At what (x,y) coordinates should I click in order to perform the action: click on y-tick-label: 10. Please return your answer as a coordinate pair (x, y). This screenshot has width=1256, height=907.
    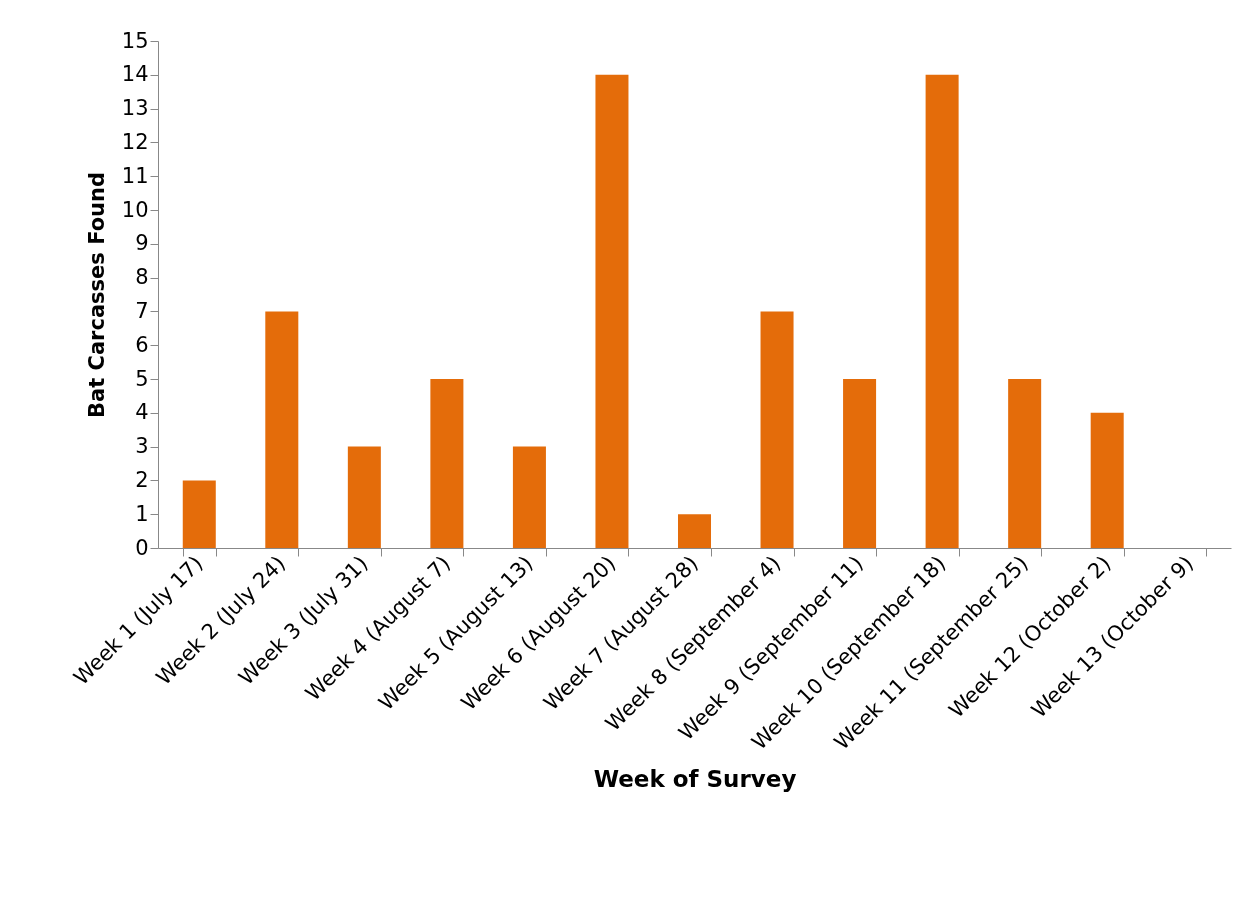
    Looking at the image, I should click on (135, 209).